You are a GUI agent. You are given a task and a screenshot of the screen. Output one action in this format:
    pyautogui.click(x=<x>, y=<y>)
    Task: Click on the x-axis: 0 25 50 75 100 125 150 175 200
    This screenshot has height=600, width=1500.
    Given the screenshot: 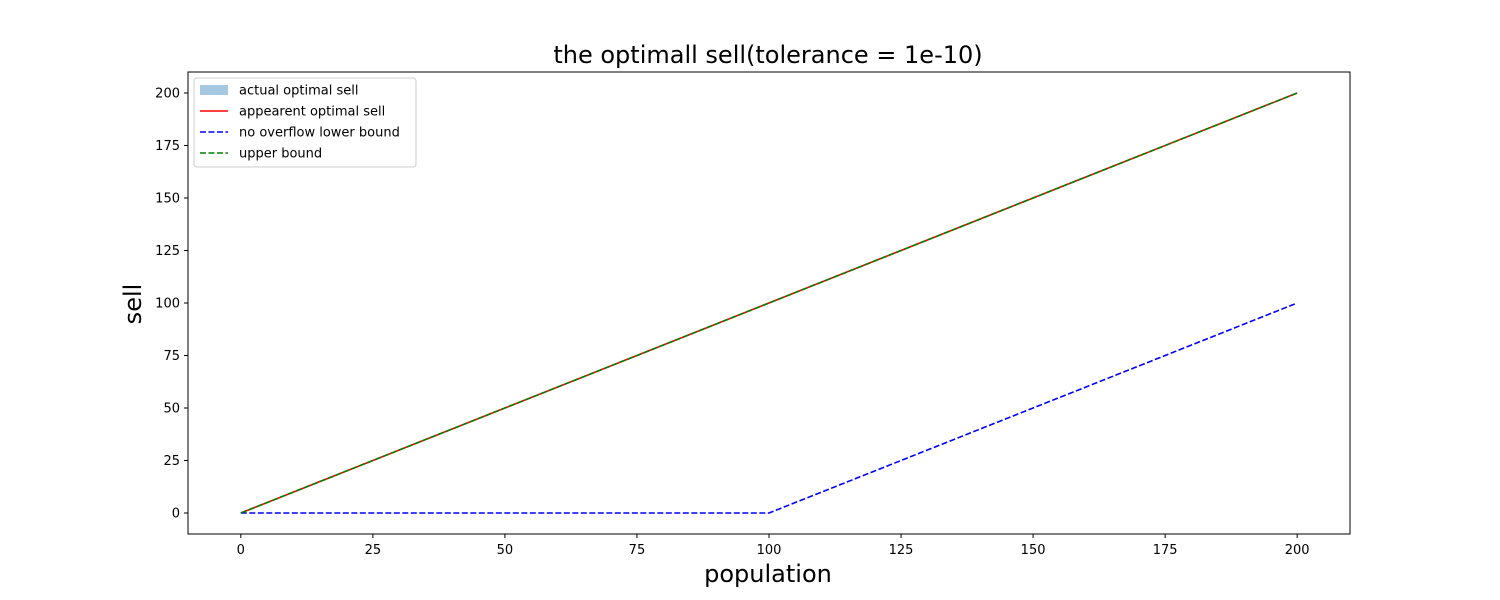 What is the action you would take?
    pyautogui.click(x=773, y=546)
    